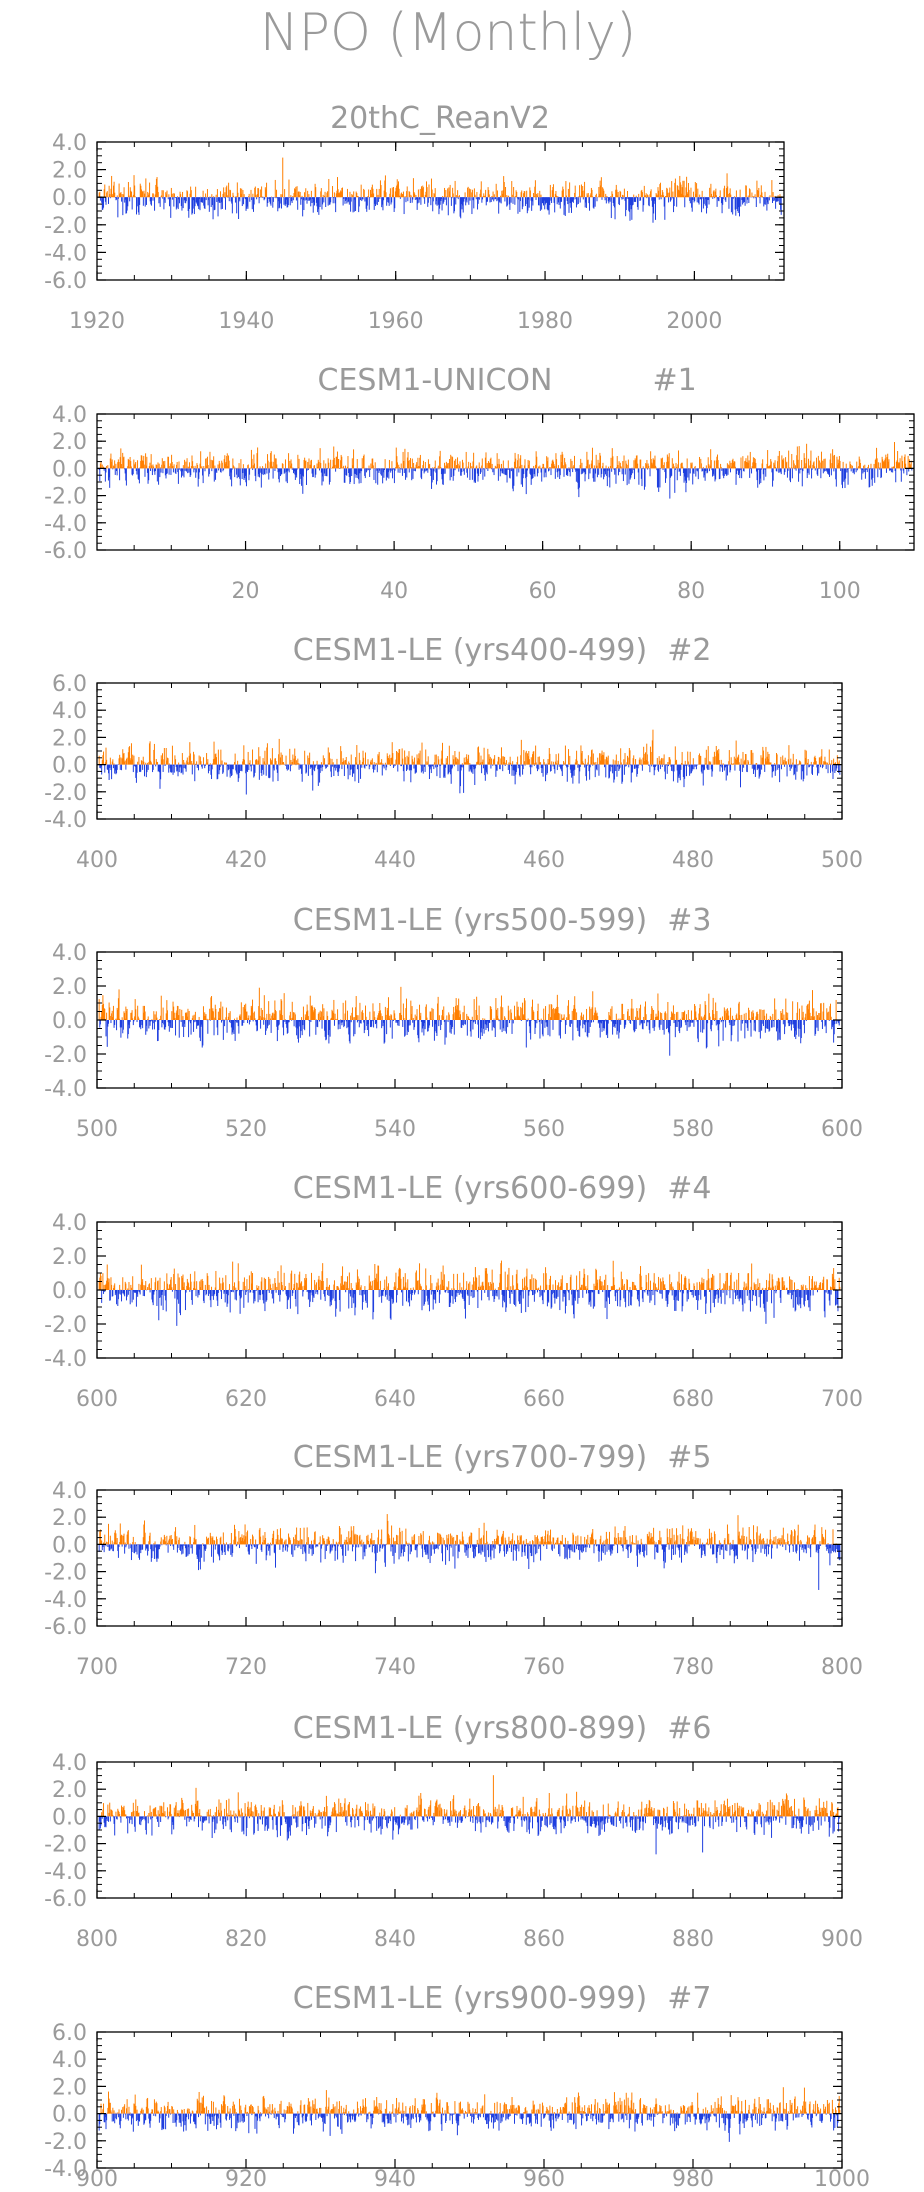 This screenshot has width=924, height=2192. What do you see at coordinates (246, 321) in the screenshot?
I see `x-tick-label: 1940` at bounding box center [246, 321].